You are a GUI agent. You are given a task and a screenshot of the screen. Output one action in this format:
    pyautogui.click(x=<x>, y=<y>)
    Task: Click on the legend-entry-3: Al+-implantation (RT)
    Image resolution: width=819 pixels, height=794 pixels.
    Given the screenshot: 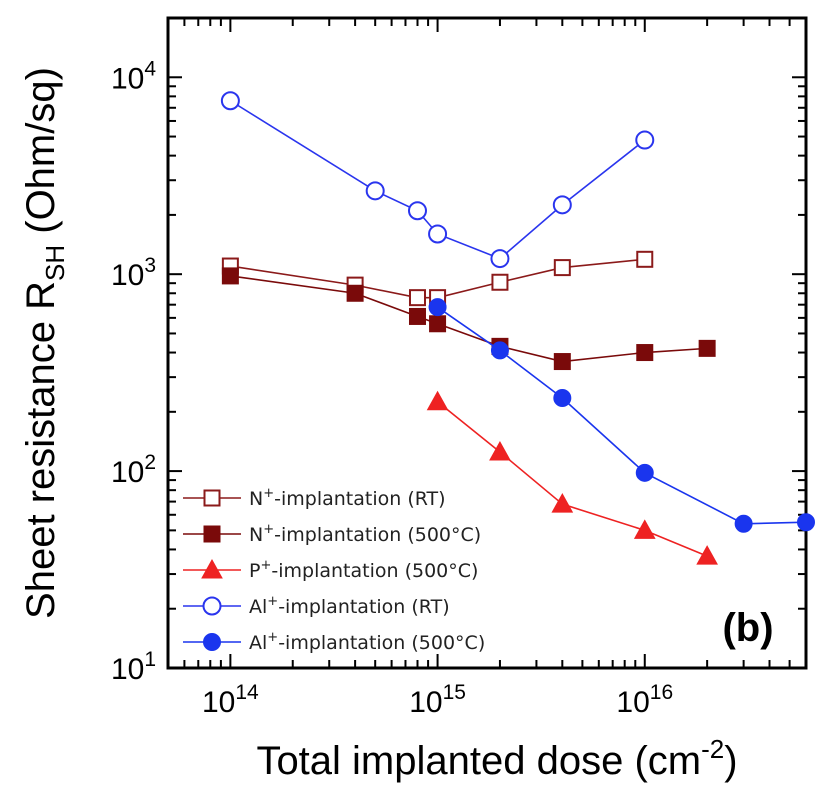 What is the action you would take?
    pyautogui.click(x=316, y=606)
    